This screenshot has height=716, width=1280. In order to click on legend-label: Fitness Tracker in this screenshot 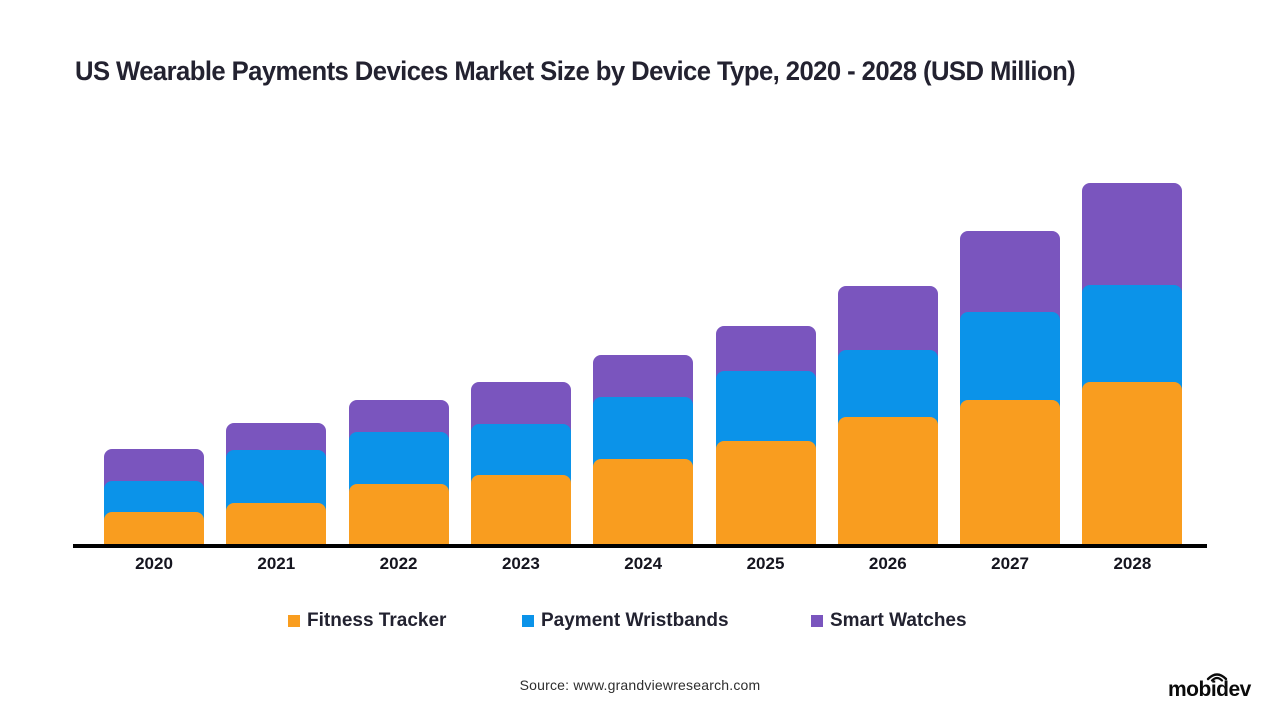, I will do `click(377, 620)`.